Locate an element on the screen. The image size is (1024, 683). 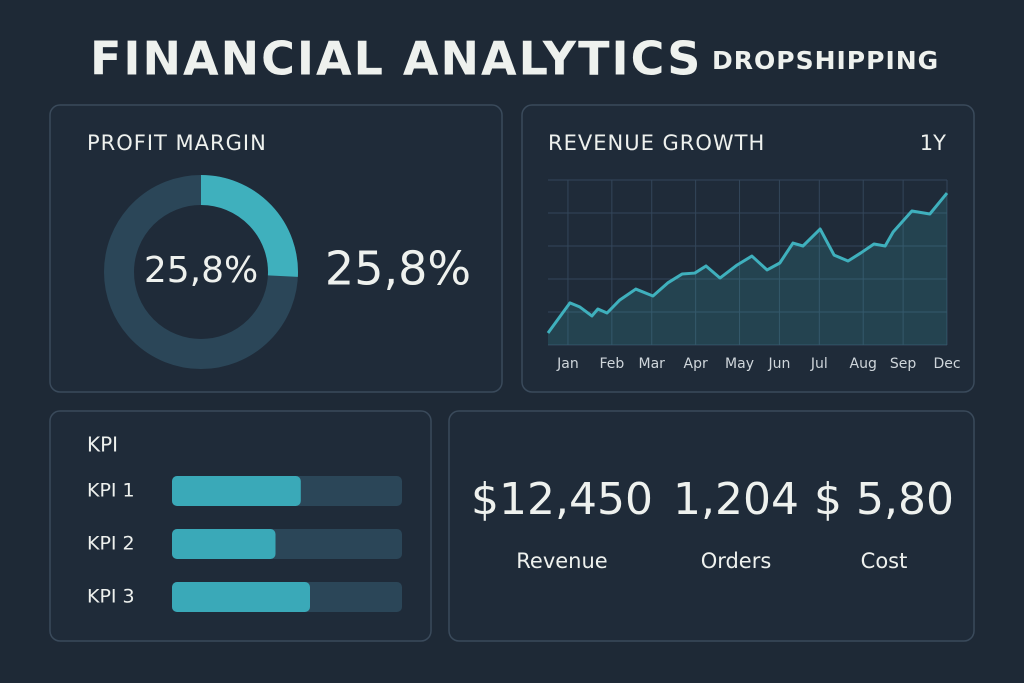
value-label: 25,8% is located at coordinates (398, 269).